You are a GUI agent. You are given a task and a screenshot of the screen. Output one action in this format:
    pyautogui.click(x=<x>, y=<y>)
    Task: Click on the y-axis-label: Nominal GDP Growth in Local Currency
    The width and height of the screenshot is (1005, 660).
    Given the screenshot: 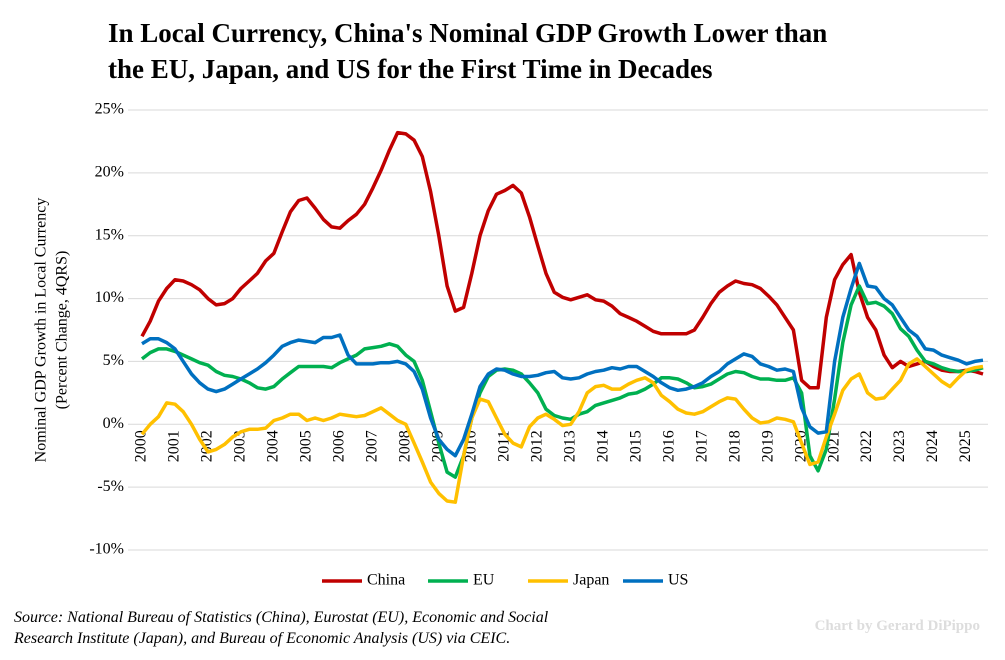 What is the action you would take?
    pyautogui.click(x=41, y=330)
    